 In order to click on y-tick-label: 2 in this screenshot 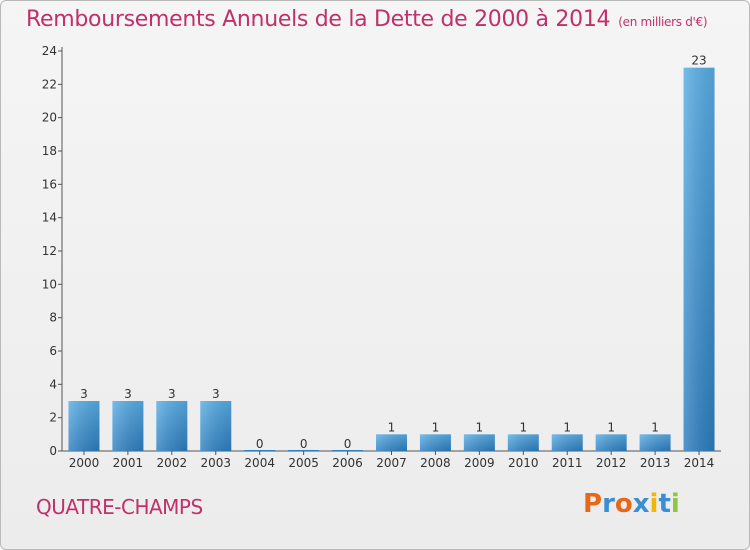, I will do `click(53, 418)`.